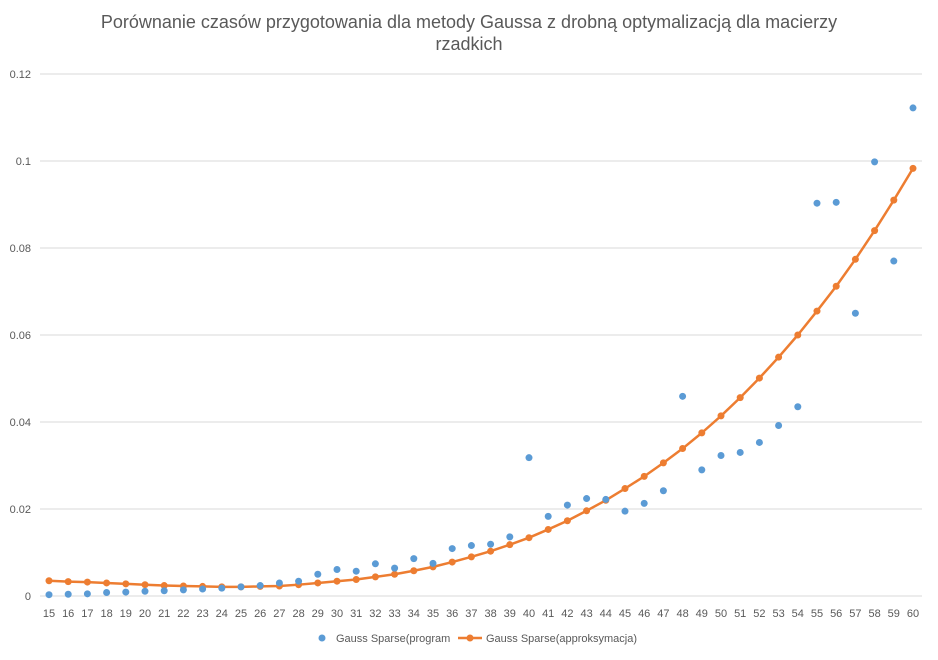  Describe the element at coordinates (20, 510) in the screenshot. I see `y-tick-label: 0.02` at that location.